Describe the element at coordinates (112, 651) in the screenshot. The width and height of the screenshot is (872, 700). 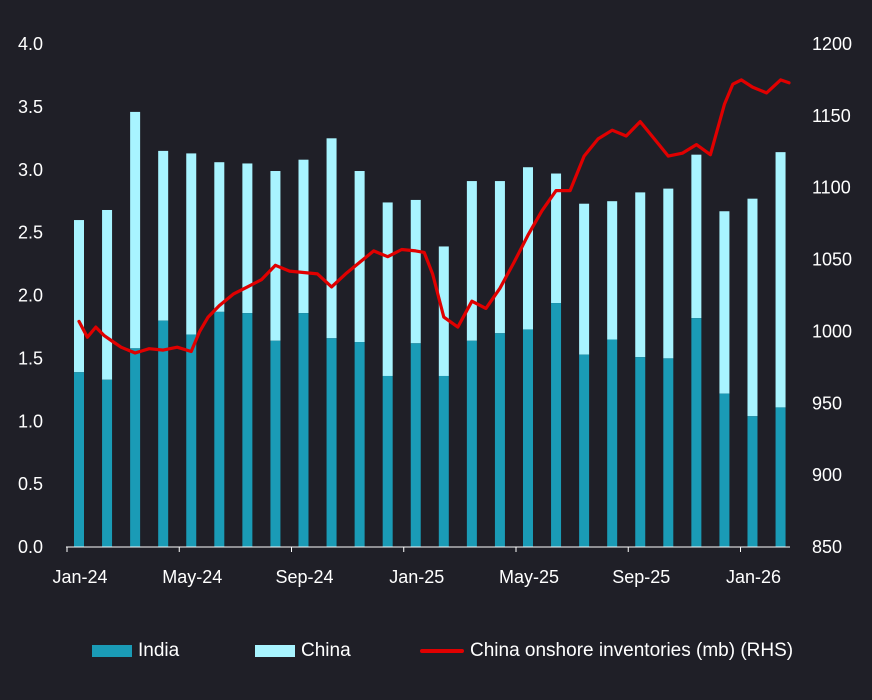
I see `legend-swatch-india` at that location.